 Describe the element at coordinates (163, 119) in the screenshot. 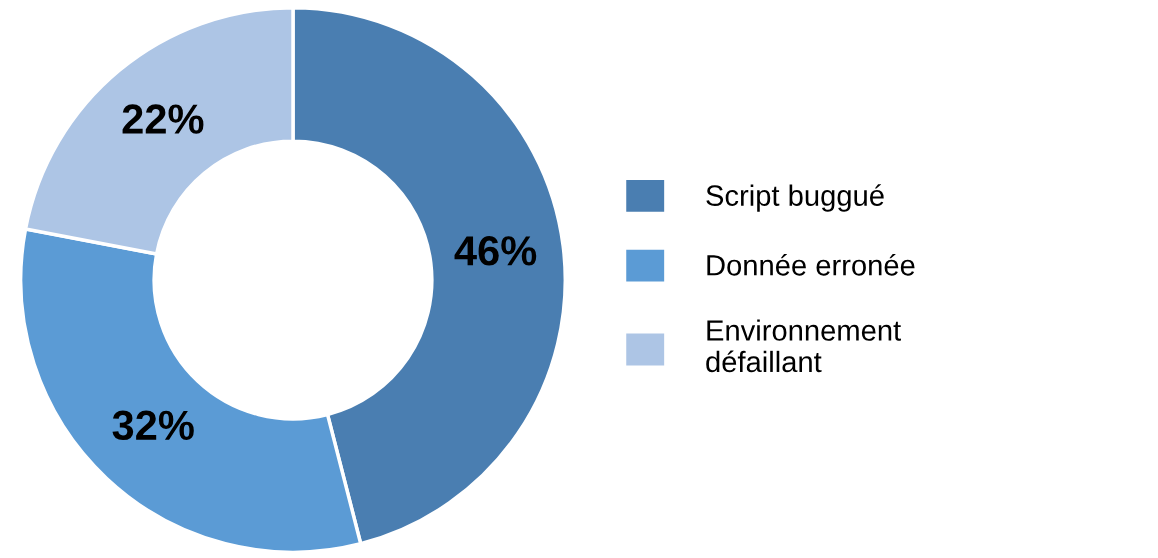

I see `data-label: 22%` at that location.